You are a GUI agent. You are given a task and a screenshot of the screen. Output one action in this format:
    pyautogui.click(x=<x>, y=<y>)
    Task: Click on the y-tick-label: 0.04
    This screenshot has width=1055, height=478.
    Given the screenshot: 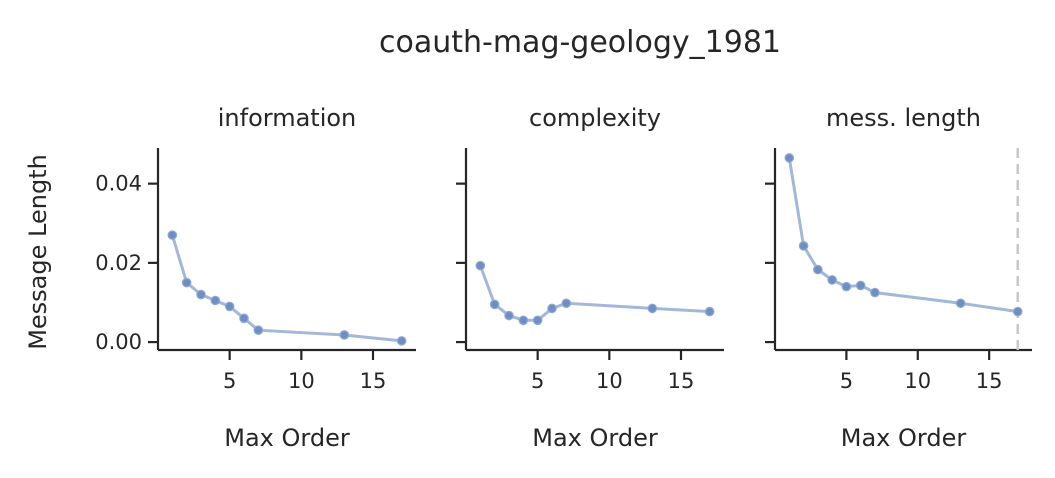 What is the action you would take?
    pyautogui.click(x=118, y=184)
    